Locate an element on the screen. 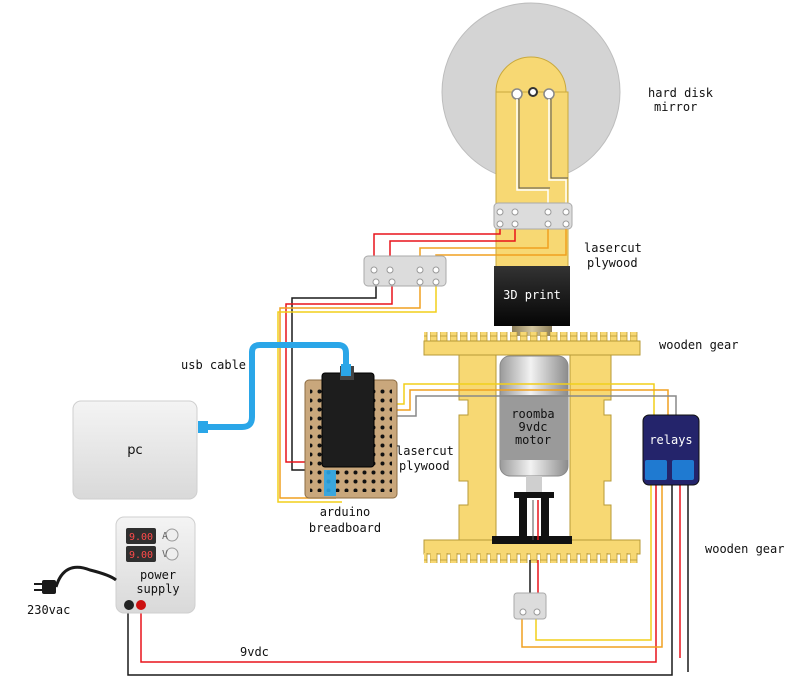 The height and width of the screenshot is (679, 800). relays-module is located at coordinates (671, 450).